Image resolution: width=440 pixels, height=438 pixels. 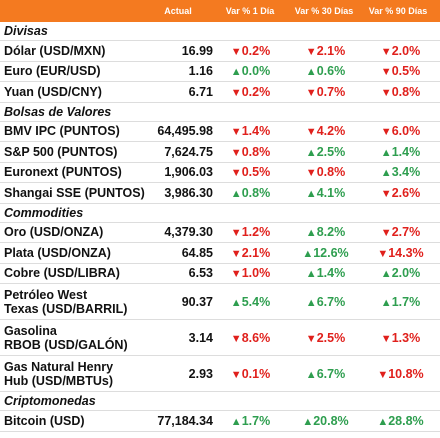 I want to click on change-cell: ▼14.3%, so click(x=400, y=253).